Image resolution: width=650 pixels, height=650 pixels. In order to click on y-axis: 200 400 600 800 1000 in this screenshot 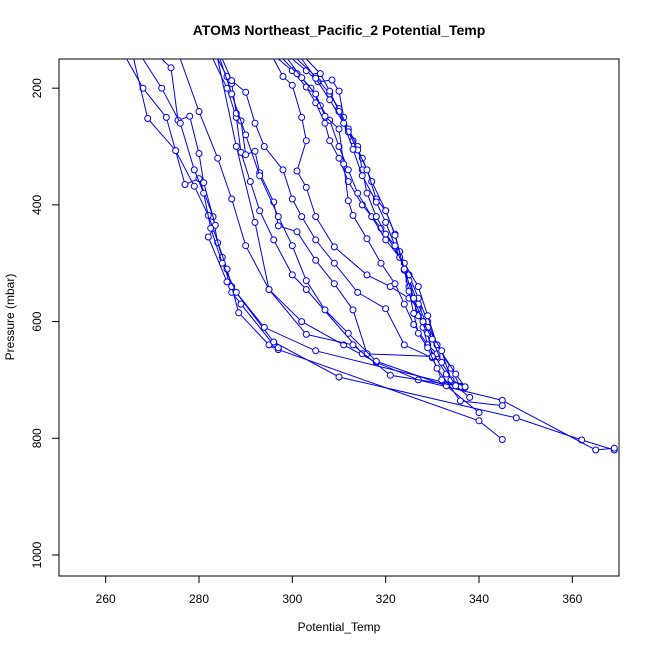, I will do `click(44, 323)`.